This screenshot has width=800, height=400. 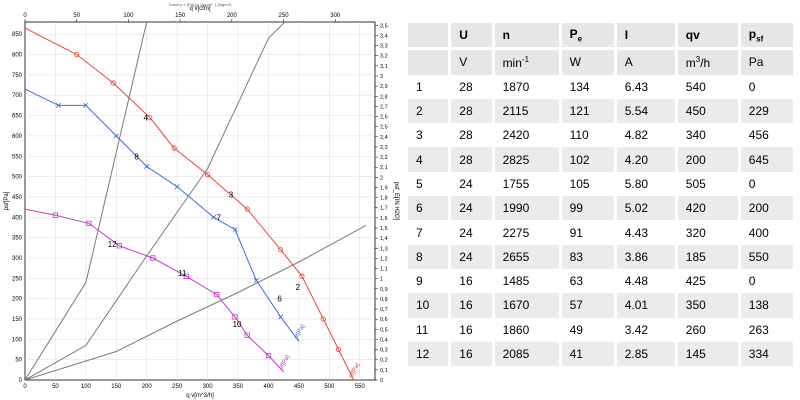 What do you see at coordinates (525, 59) in the screenshot?
I see `unit-superscript: -1` at bounding box center [525, 59].